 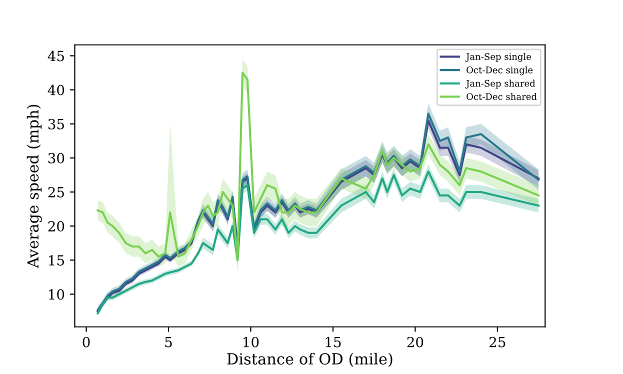 I want to click on y-tick-label: 10, so click(x=56, y=294).